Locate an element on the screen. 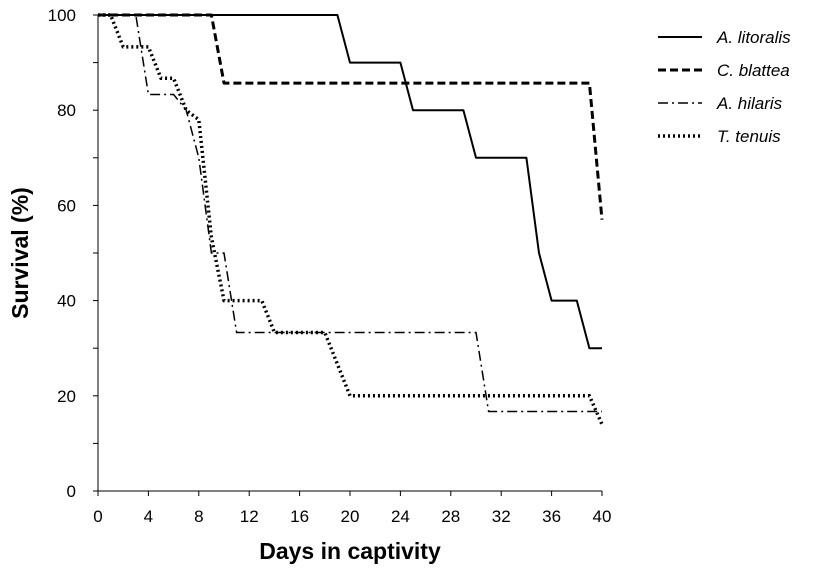 The image size is (822, 571). x-tick-label: 16 is located at coordinates (299, 516).